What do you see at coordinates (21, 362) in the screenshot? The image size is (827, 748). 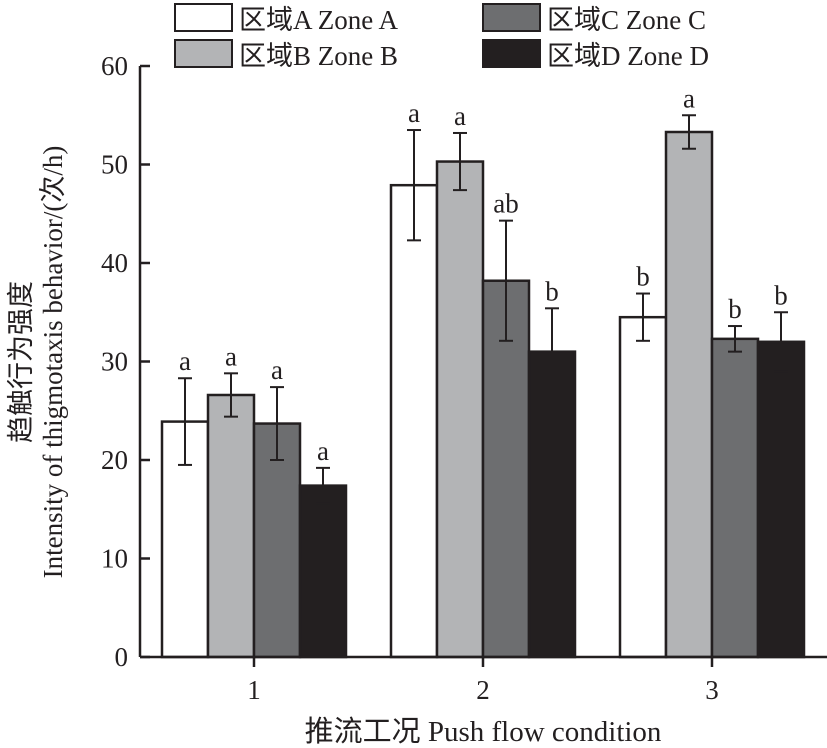 I see `y-axis-label-cn: 趋触行为强度` at bounding box center [21, 362].